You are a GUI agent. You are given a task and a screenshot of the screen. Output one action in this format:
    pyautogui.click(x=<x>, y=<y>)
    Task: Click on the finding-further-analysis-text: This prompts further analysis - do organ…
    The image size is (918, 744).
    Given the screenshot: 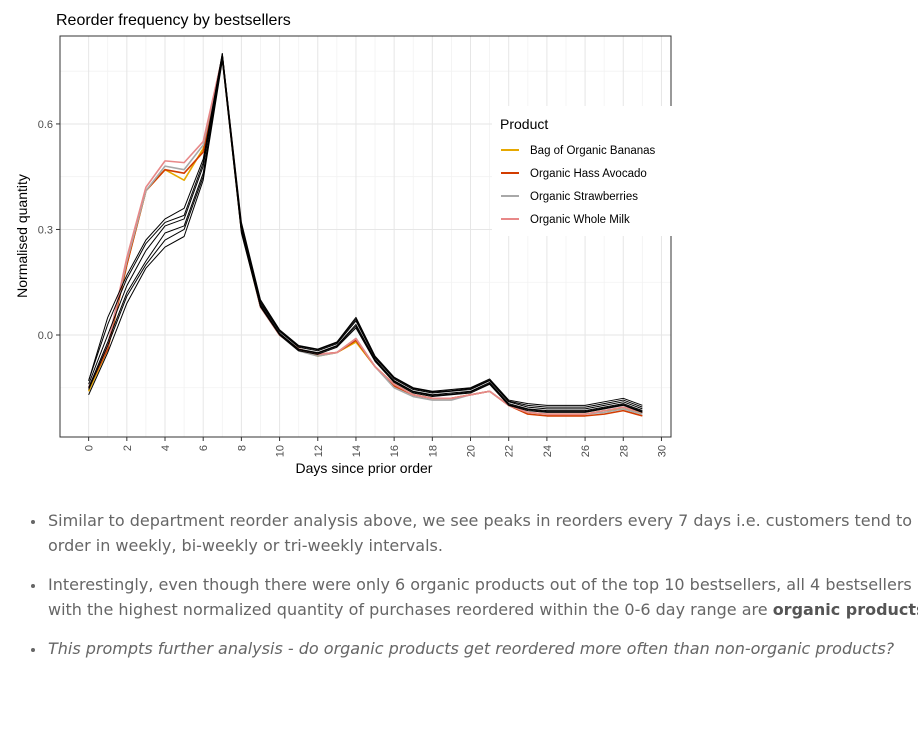 What is the action you would take?
    pyautogui.click(x=471, y=648)
    